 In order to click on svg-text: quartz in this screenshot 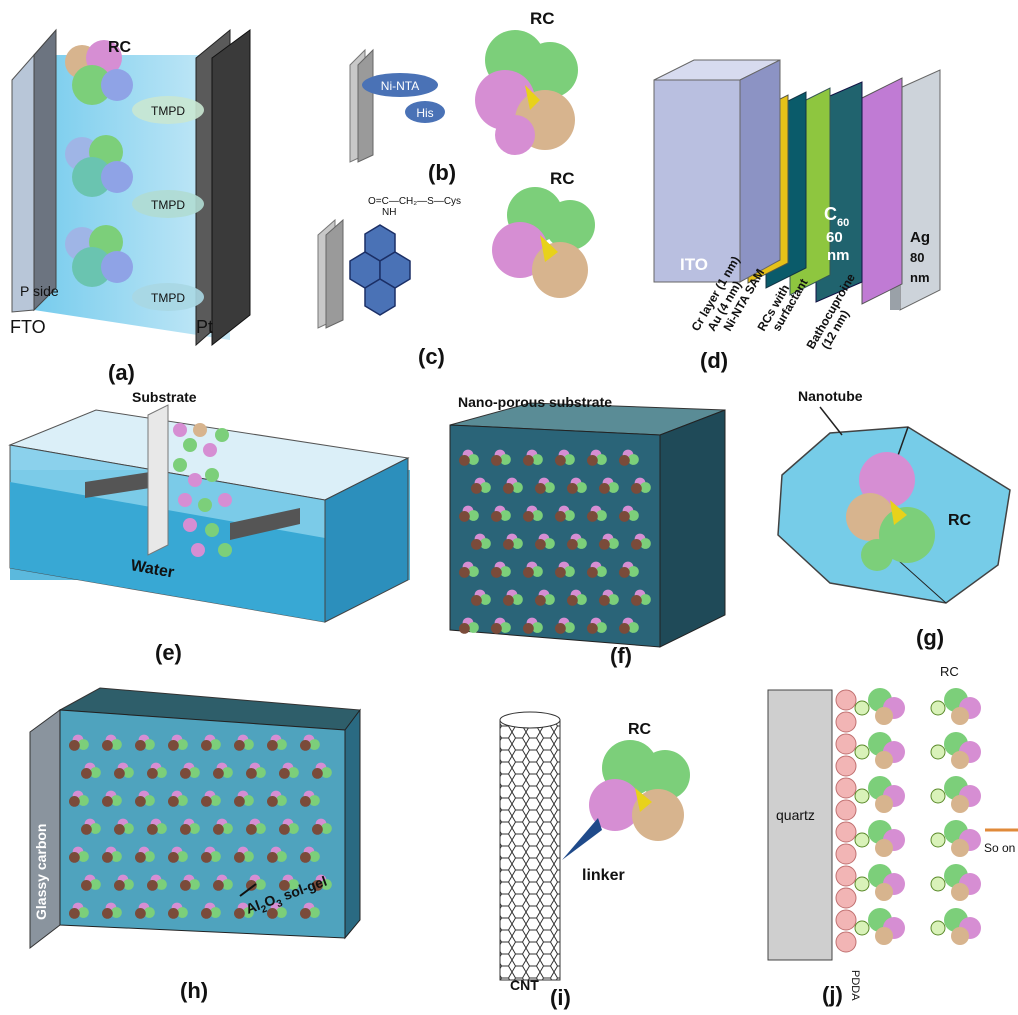, I will do `click(795, 815)`.